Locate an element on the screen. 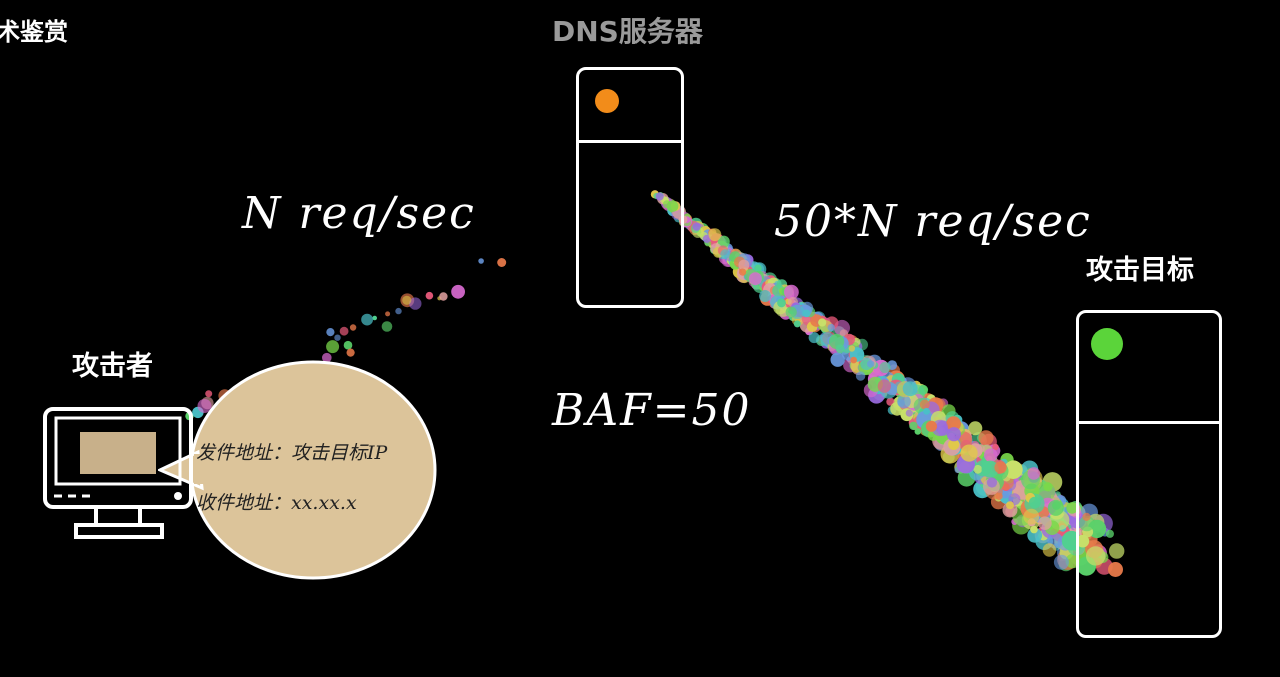 Image resolution: width=1280 pixels, height=677 pixels. target-server-divider is located at coordinates (1149, 422).